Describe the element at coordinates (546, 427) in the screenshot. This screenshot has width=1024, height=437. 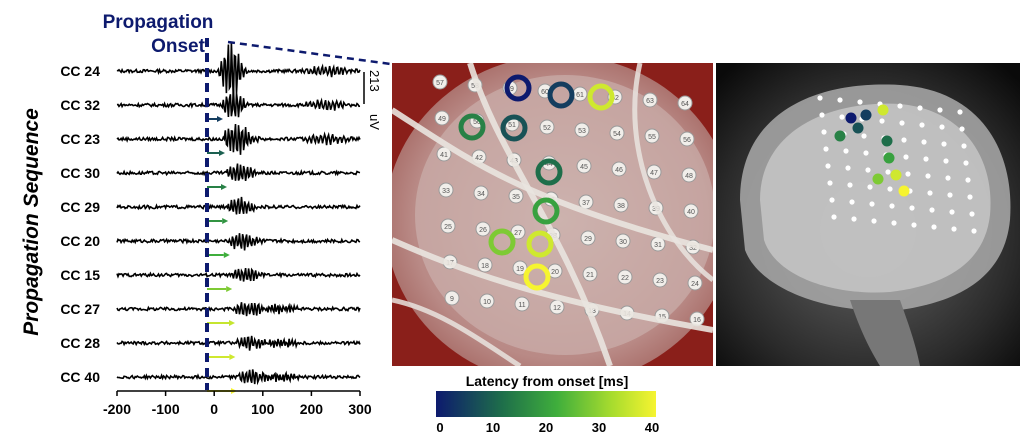
I see `colorbar-tick-label: 20` at that location.